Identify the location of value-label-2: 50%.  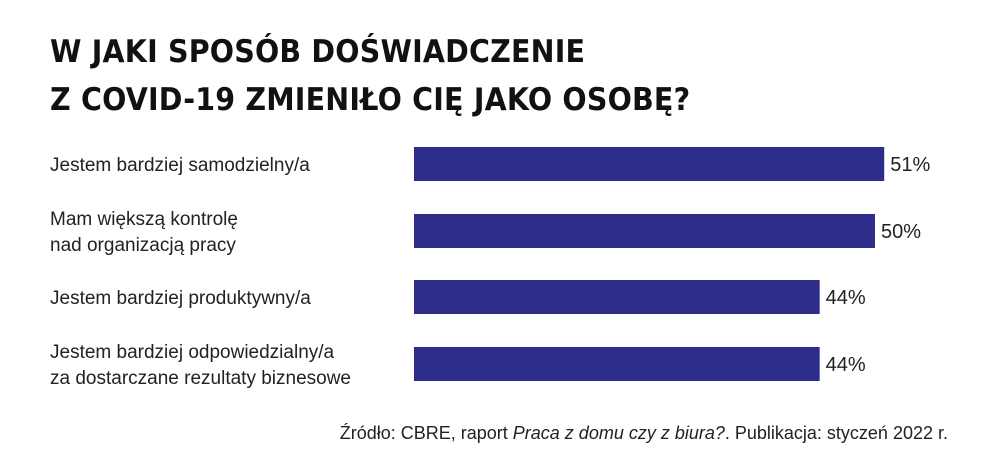
(901, 232).